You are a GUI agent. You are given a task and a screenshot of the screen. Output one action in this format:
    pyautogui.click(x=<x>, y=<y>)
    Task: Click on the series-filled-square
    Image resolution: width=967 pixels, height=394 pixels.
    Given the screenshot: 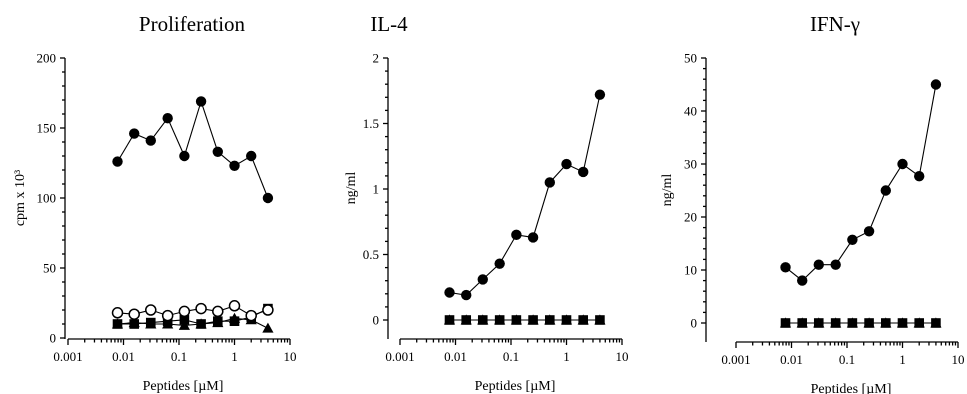 What is the action you would take?
    pyautogui.click(x=193, y=316)
    